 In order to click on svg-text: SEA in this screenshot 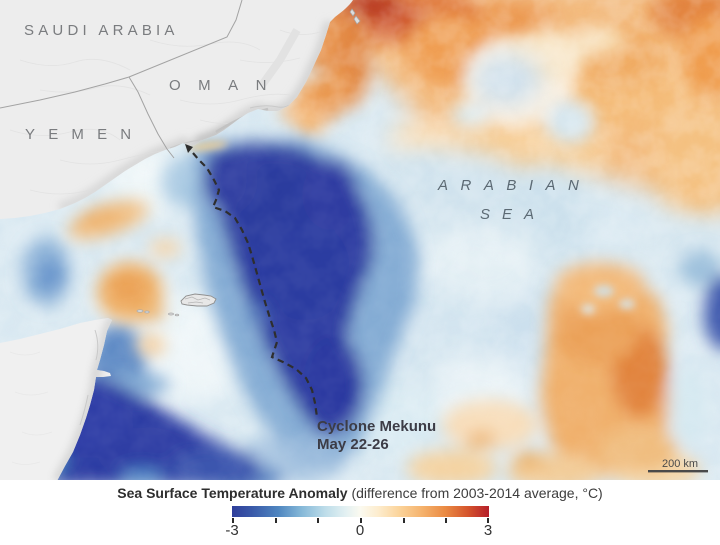, I will do `click(513, 214)`.